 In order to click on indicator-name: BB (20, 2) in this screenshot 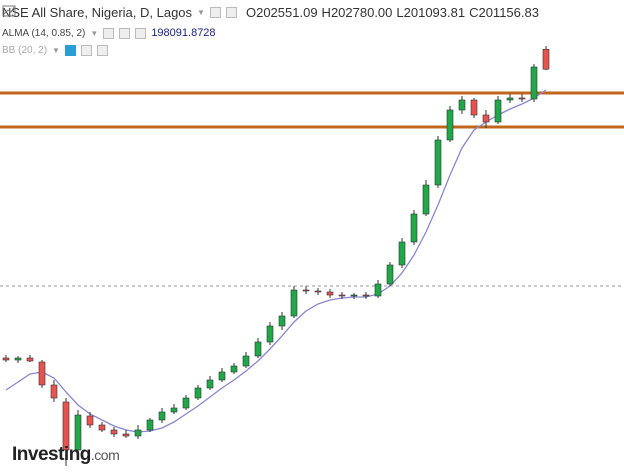, I will do `click(25, 50)`.